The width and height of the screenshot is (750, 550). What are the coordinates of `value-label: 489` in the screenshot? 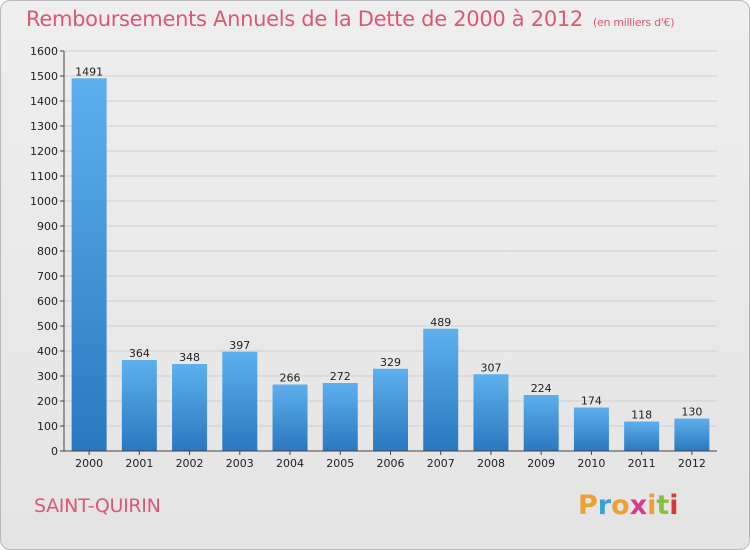 It's located at (440, 322).